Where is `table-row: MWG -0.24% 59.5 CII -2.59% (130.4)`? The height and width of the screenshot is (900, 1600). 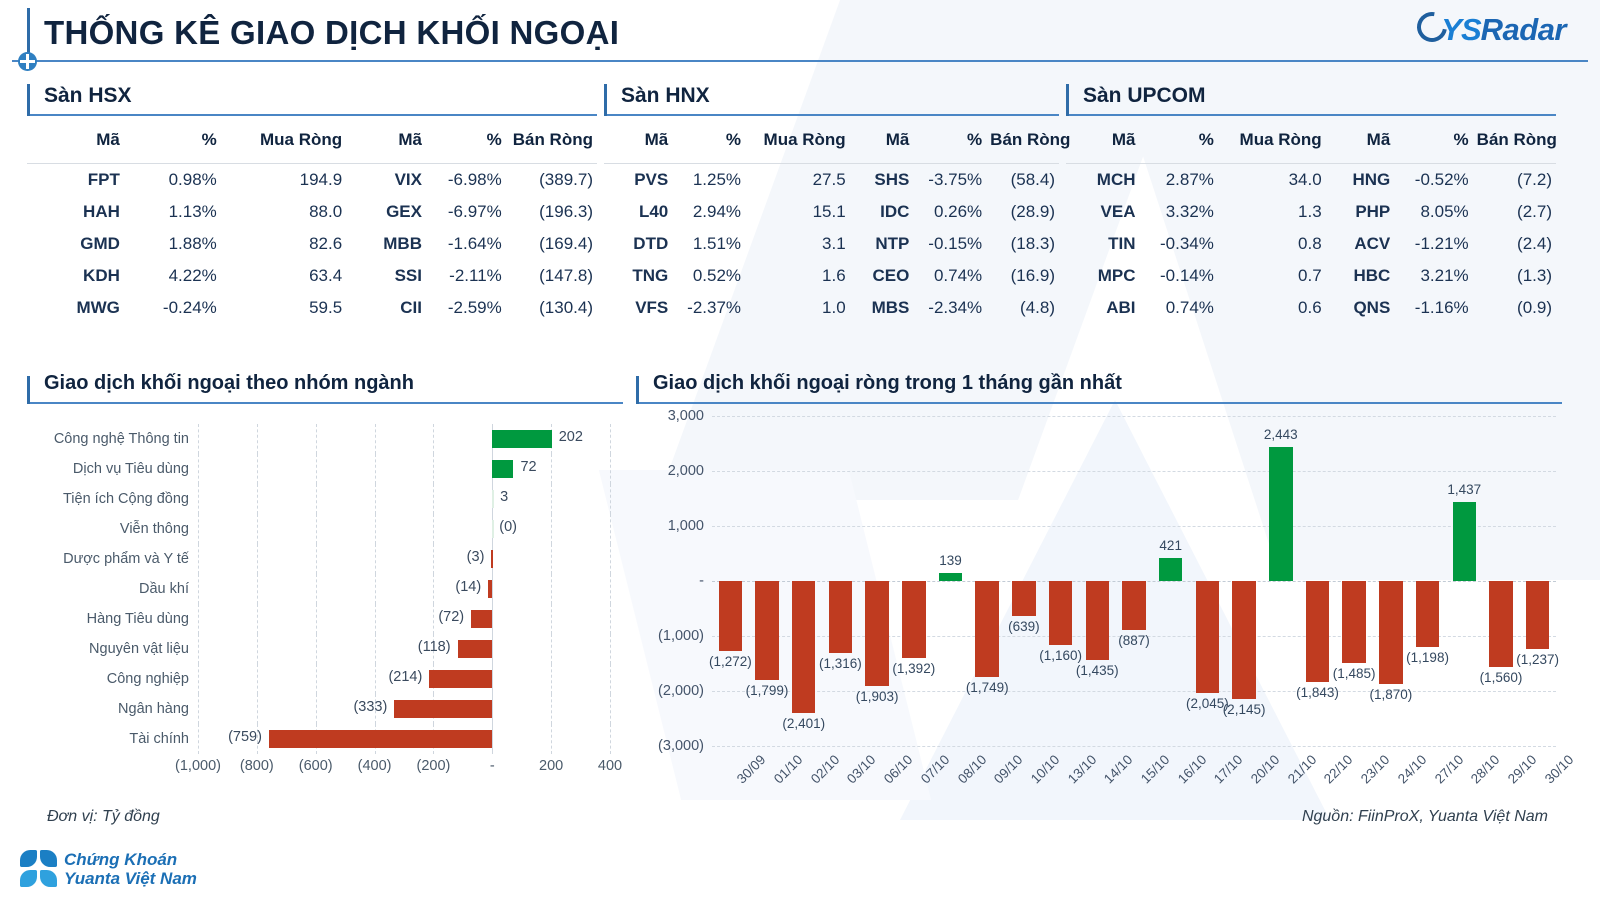 table-row: MWG -0.24% 59.5 CII -2.59% (130.4) is located at coordinates (312, 308).